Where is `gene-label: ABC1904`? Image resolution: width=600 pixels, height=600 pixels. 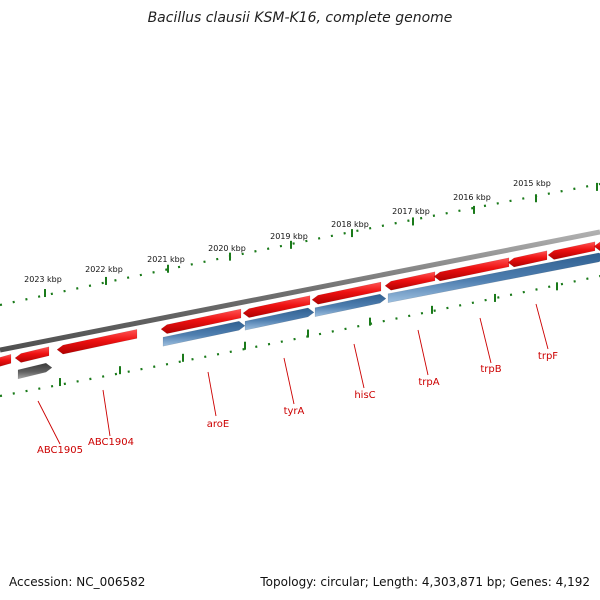 gene-label: ABC1904 is located at coordinates (111, 442).